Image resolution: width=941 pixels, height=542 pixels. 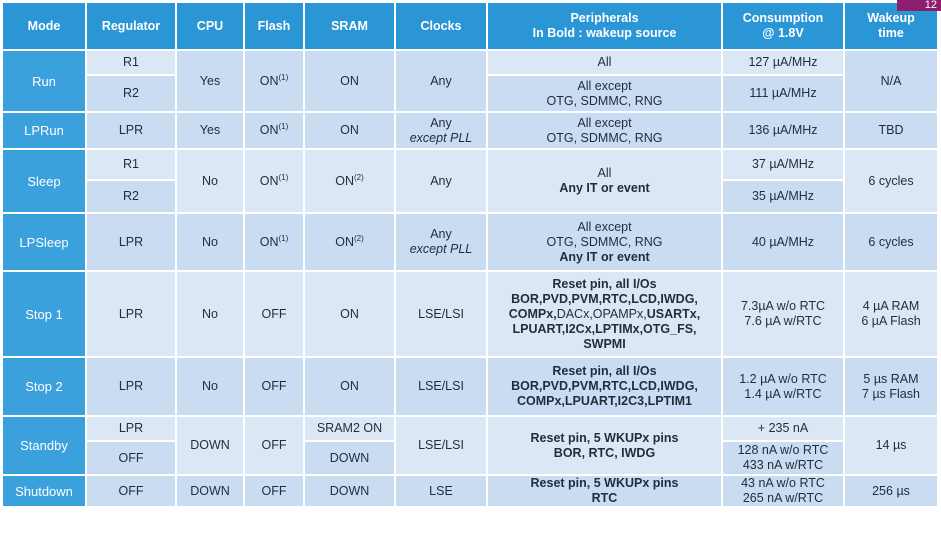 I want to click on peripherals-cell: Reset pin, 5 WKUPx pins RTC, so click(x=605, y=492).